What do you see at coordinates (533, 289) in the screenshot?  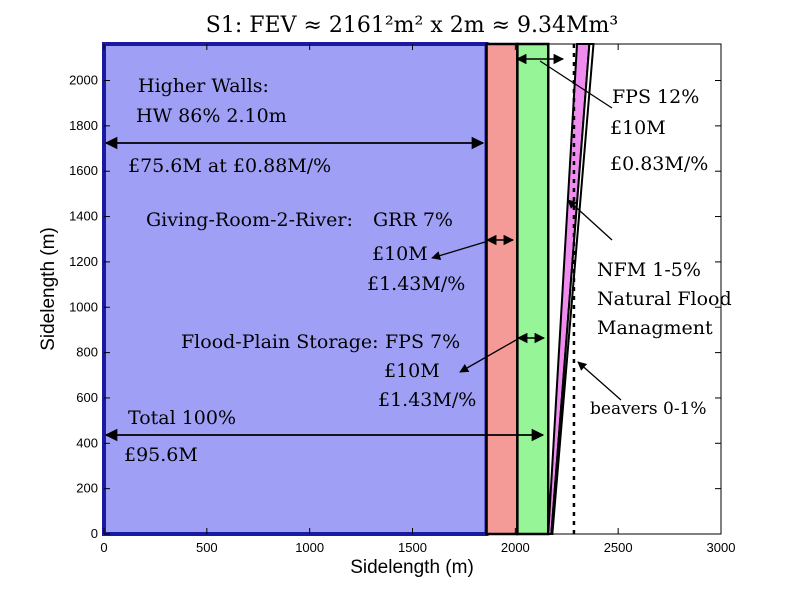 I see `region-flood-plain-storage` at bounding box center [533, 289].